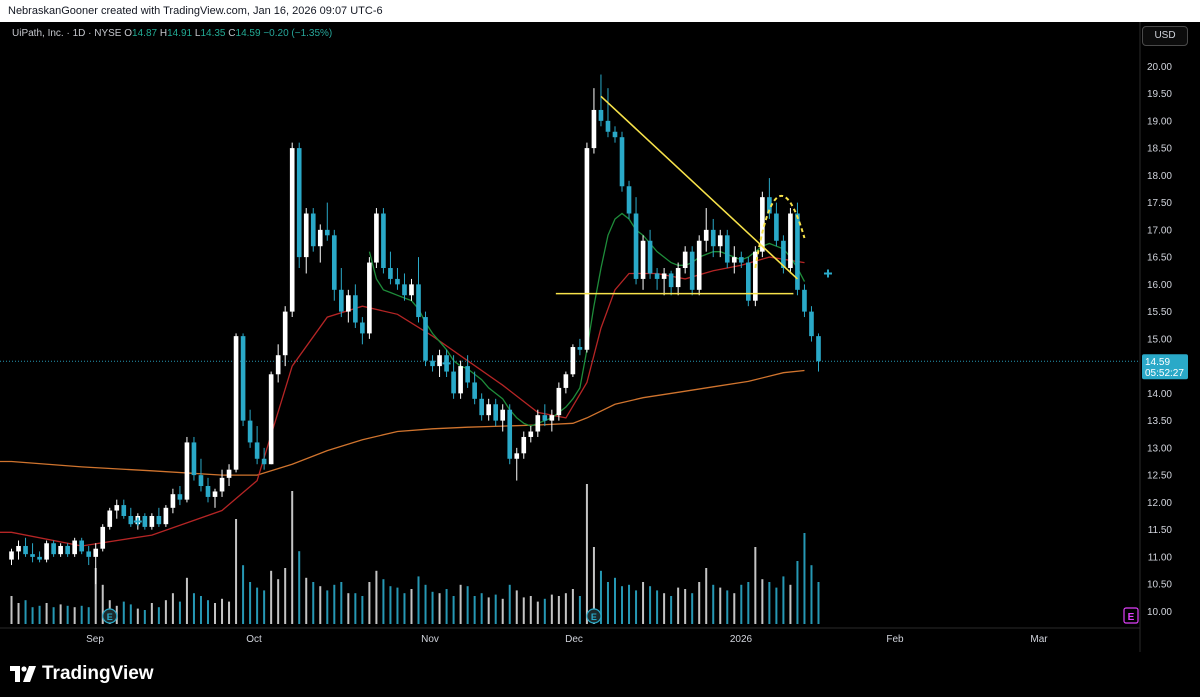 This screenshot has width=1200, height=697. Describe the element at coordinates (1159, 203) in the screenshot. I see `price-tick-label: 17.50` at that location.